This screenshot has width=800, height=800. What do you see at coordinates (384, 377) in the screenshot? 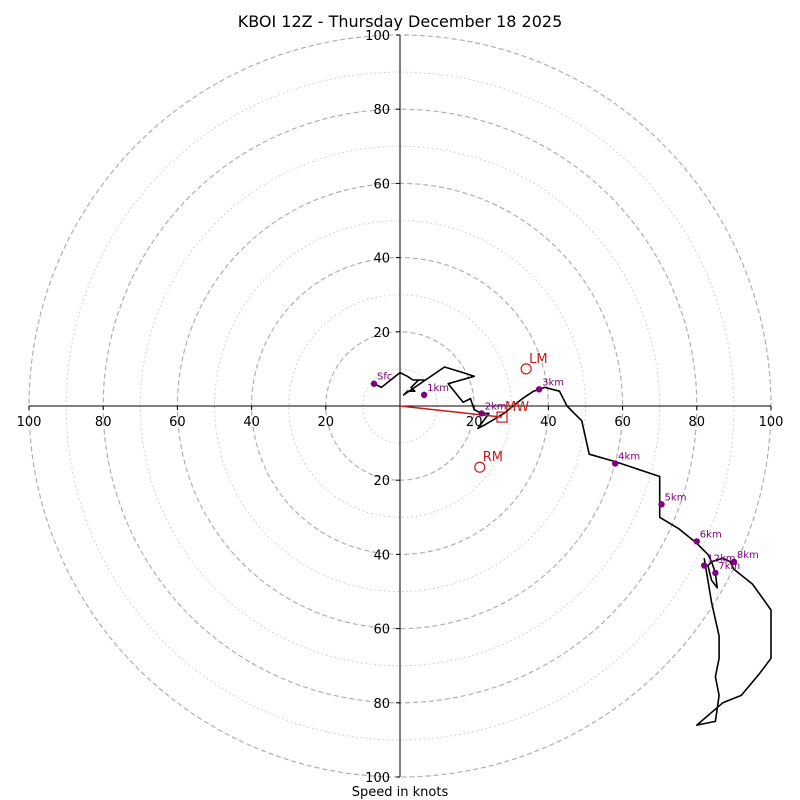
I see `height-label-Sfc: Sfc` at bounding box center [384, 377].